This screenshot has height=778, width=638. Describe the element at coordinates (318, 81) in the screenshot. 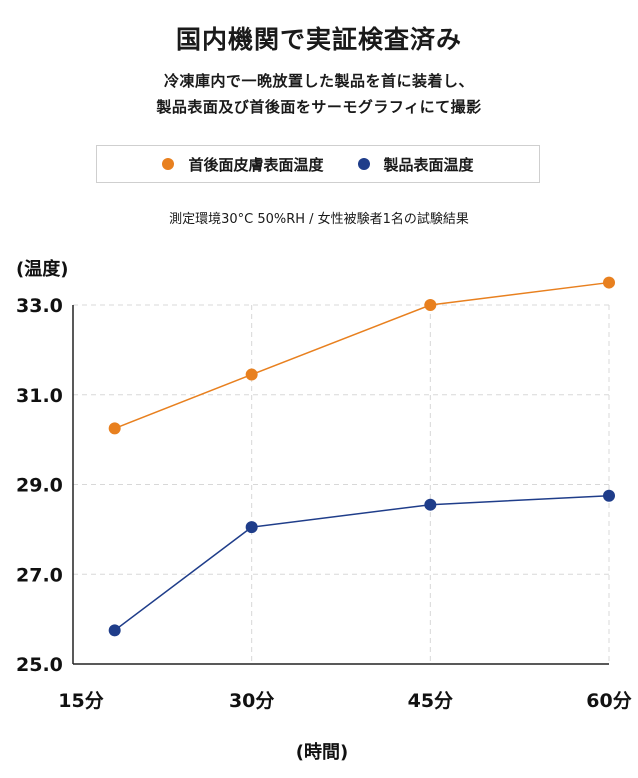

I see `subtitle-line-1: 冷凍庫内で一晩放置した製品を首に装着し、` at that location.